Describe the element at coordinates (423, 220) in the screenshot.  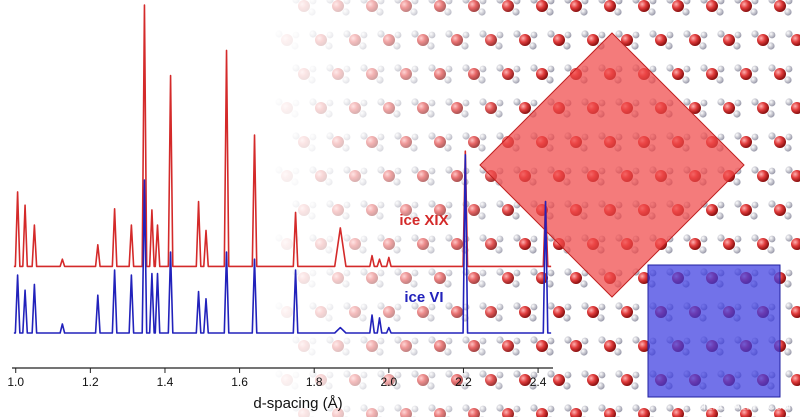
I see `series-label: ice XIX` at that location.